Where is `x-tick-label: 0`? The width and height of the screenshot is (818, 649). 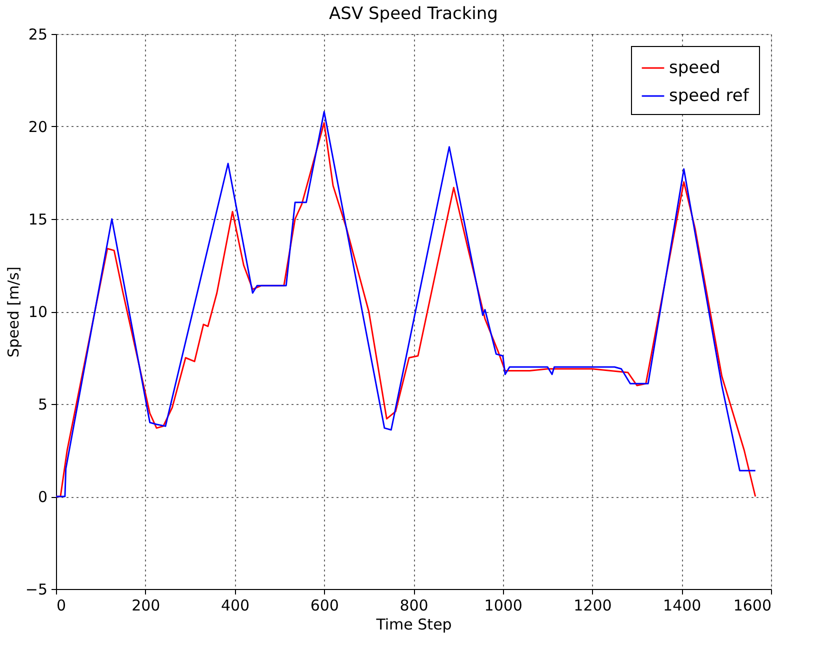
x-tick-label: 0 is located at coordinates (61, 605).